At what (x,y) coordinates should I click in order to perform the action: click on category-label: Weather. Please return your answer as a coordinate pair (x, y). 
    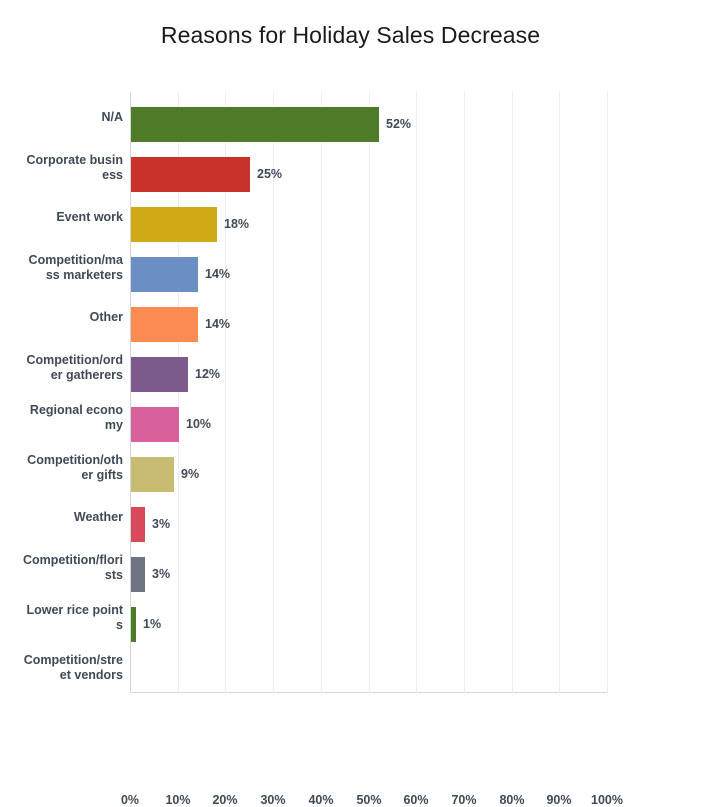
    Looking at the image, I should click on (98, 517).